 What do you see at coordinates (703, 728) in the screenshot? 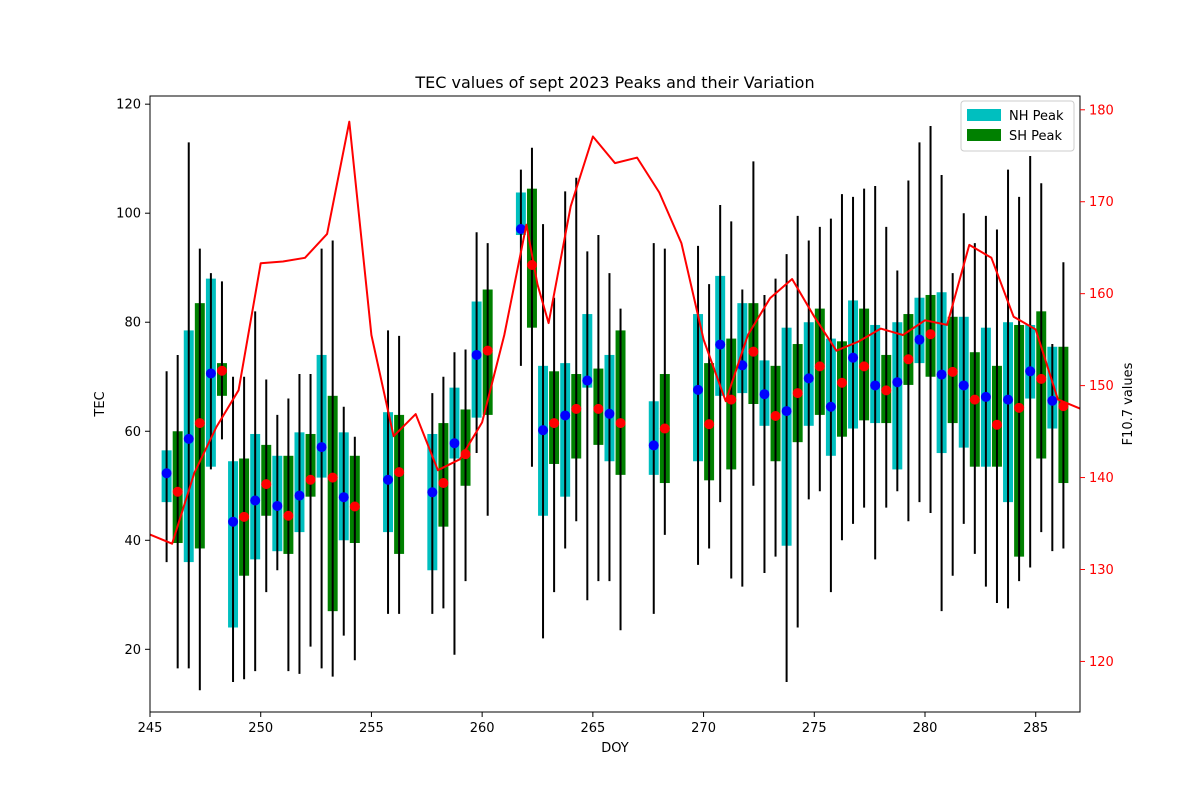
I see `x-tick-label: 270` at bounding box center [703, 728].